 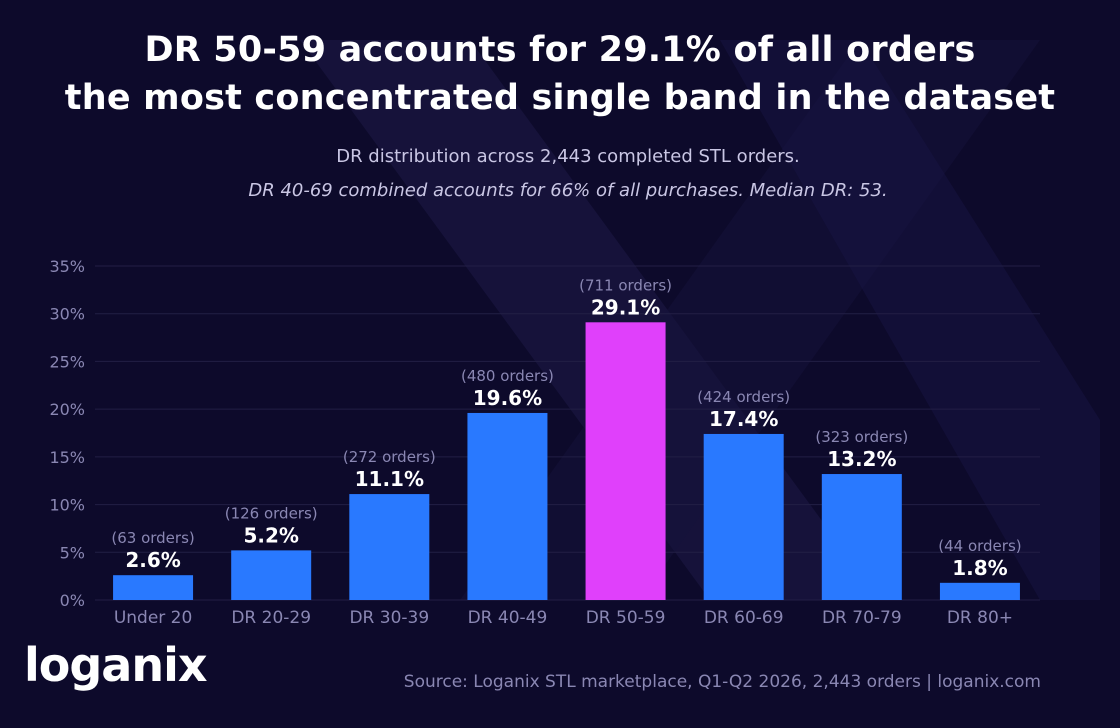 What do you see at coordinates (72, 600) in the screenshot?
I see `y-tick-label: 0%` at bounding box center [72, 600].